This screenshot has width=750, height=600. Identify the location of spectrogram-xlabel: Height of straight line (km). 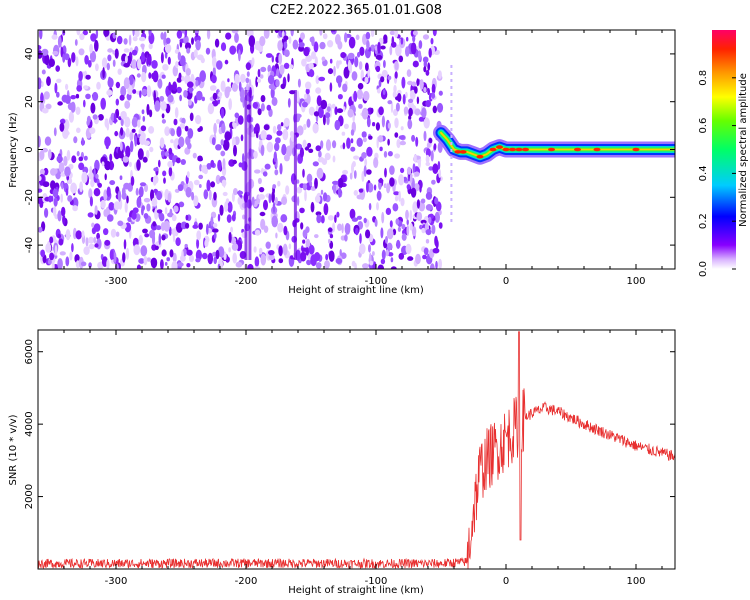
(356, 290).